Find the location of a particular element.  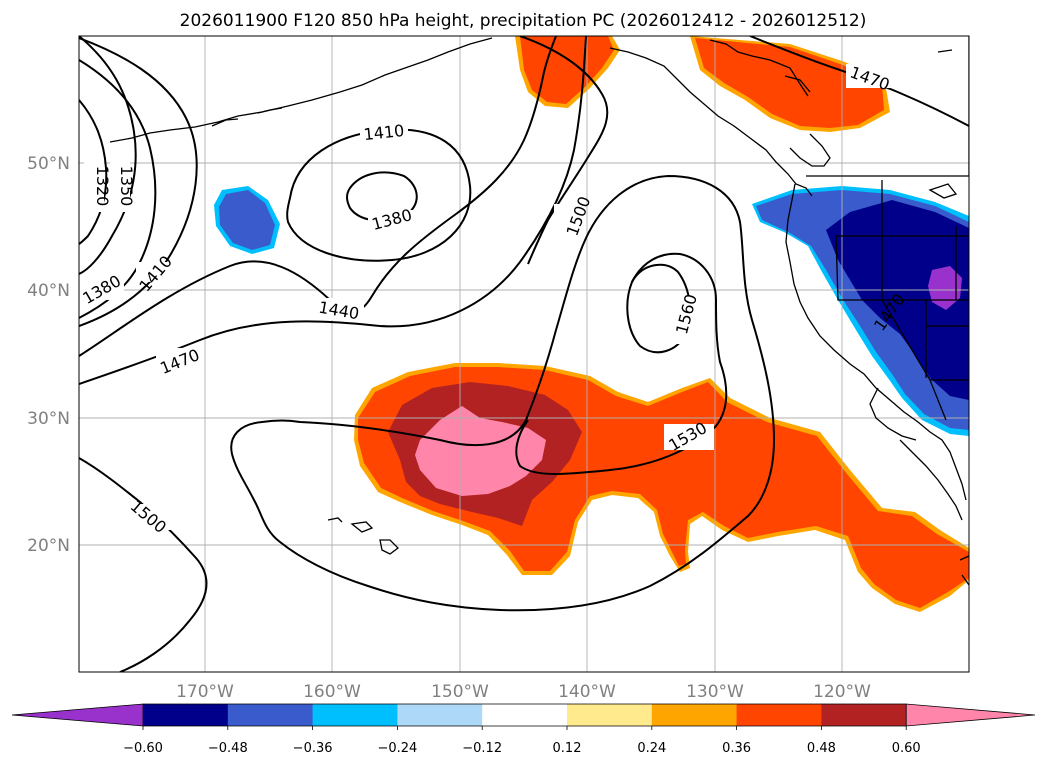

lon-label: 160°W is located at coordinates (332, 692).